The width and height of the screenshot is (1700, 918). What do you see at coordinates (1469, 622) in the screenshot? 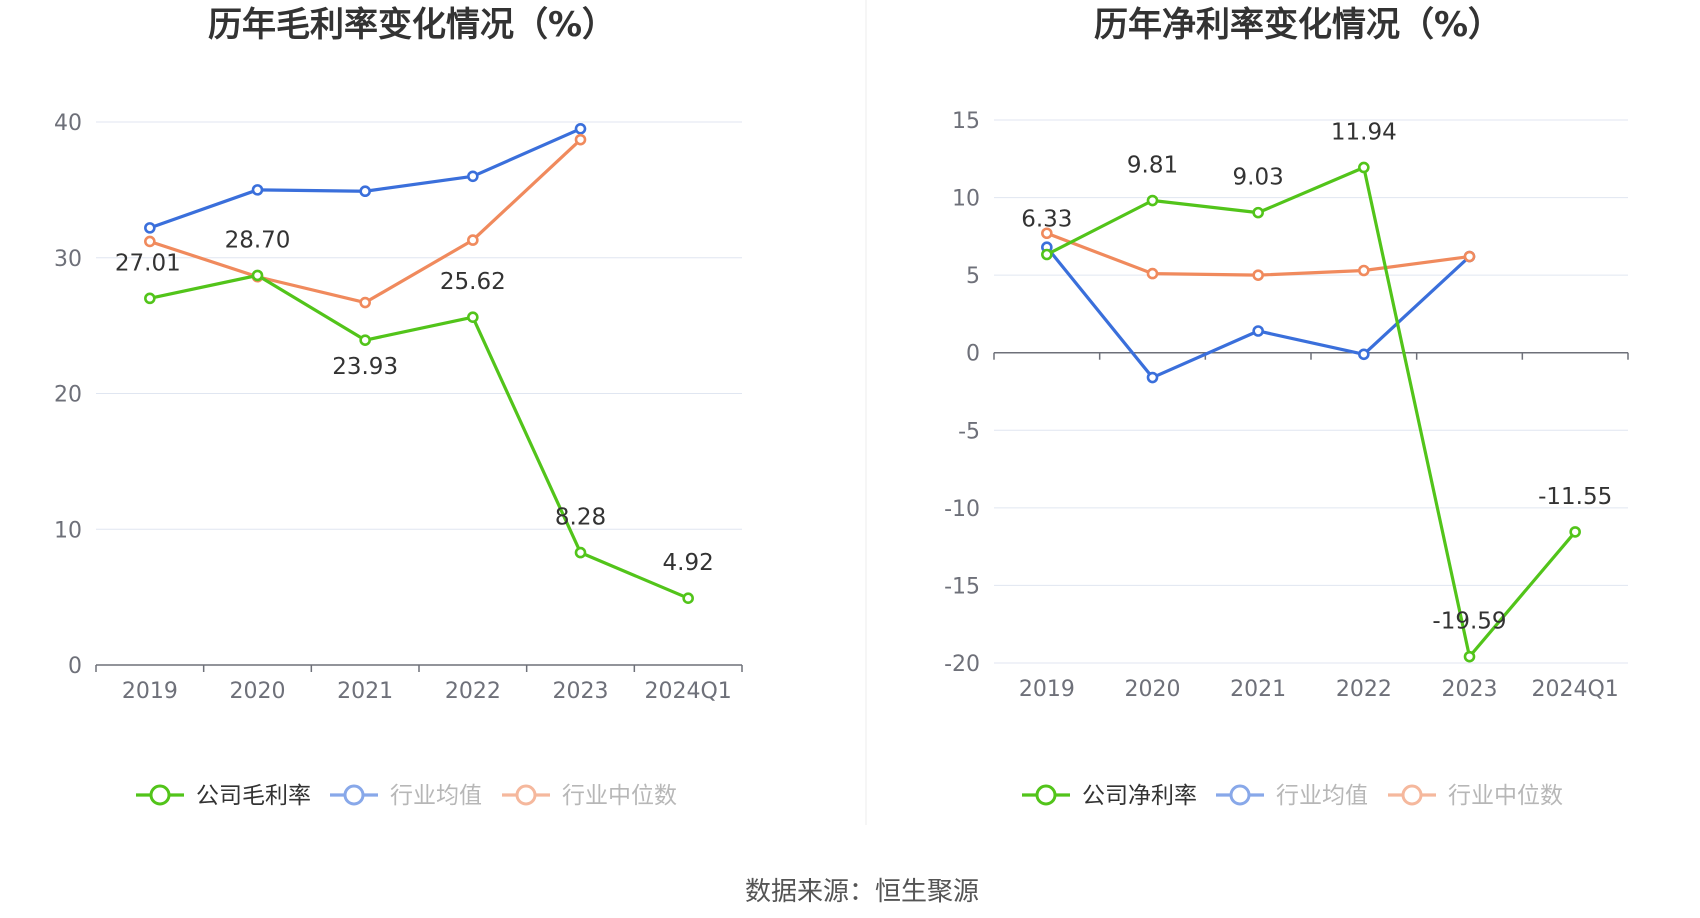
I see `data-label: -19.59` at bounding box center [1469, 622].